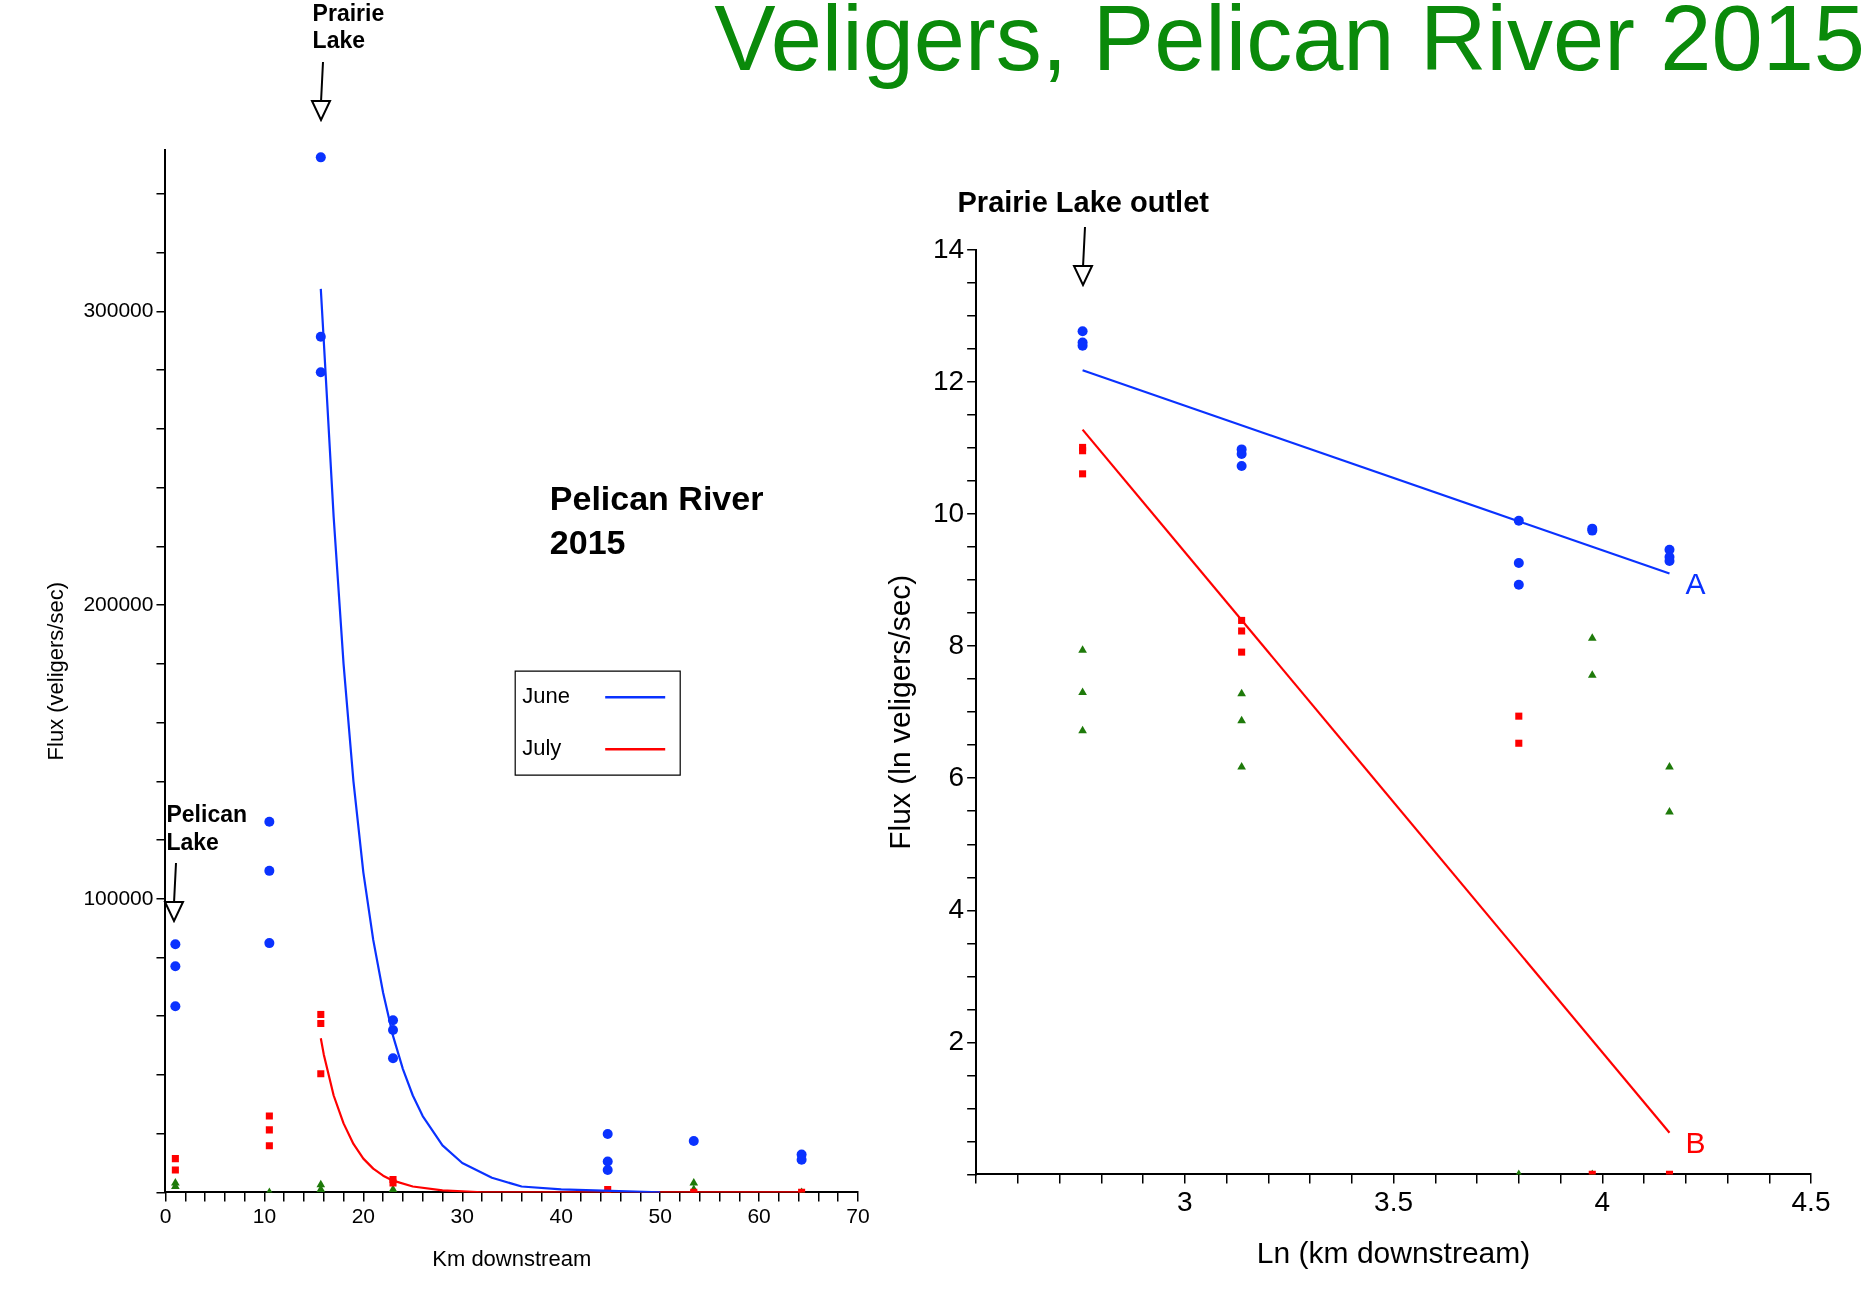  I want to click on y-axis-title: Flux (veligers/sec), so click(56, 671).